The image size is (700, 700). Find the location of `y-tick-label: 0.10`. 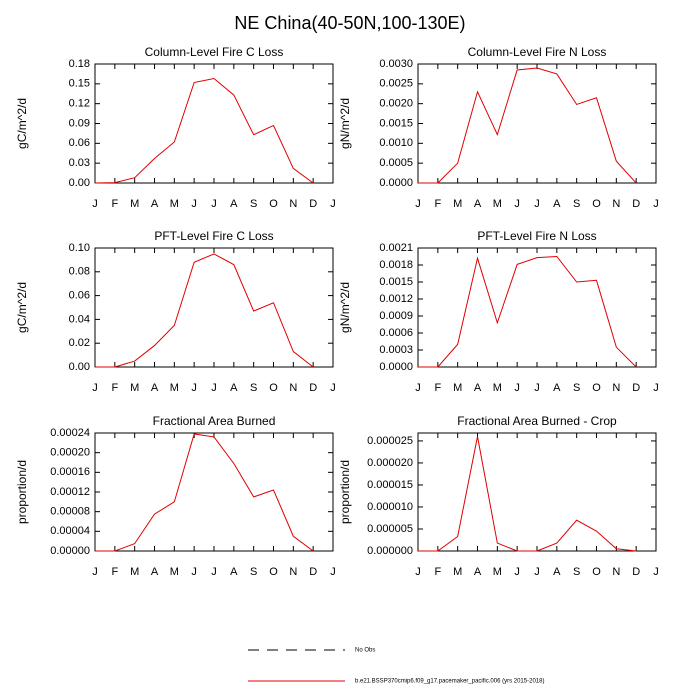

y-tick-label: 0.10 is located at coordinates (79, 248).